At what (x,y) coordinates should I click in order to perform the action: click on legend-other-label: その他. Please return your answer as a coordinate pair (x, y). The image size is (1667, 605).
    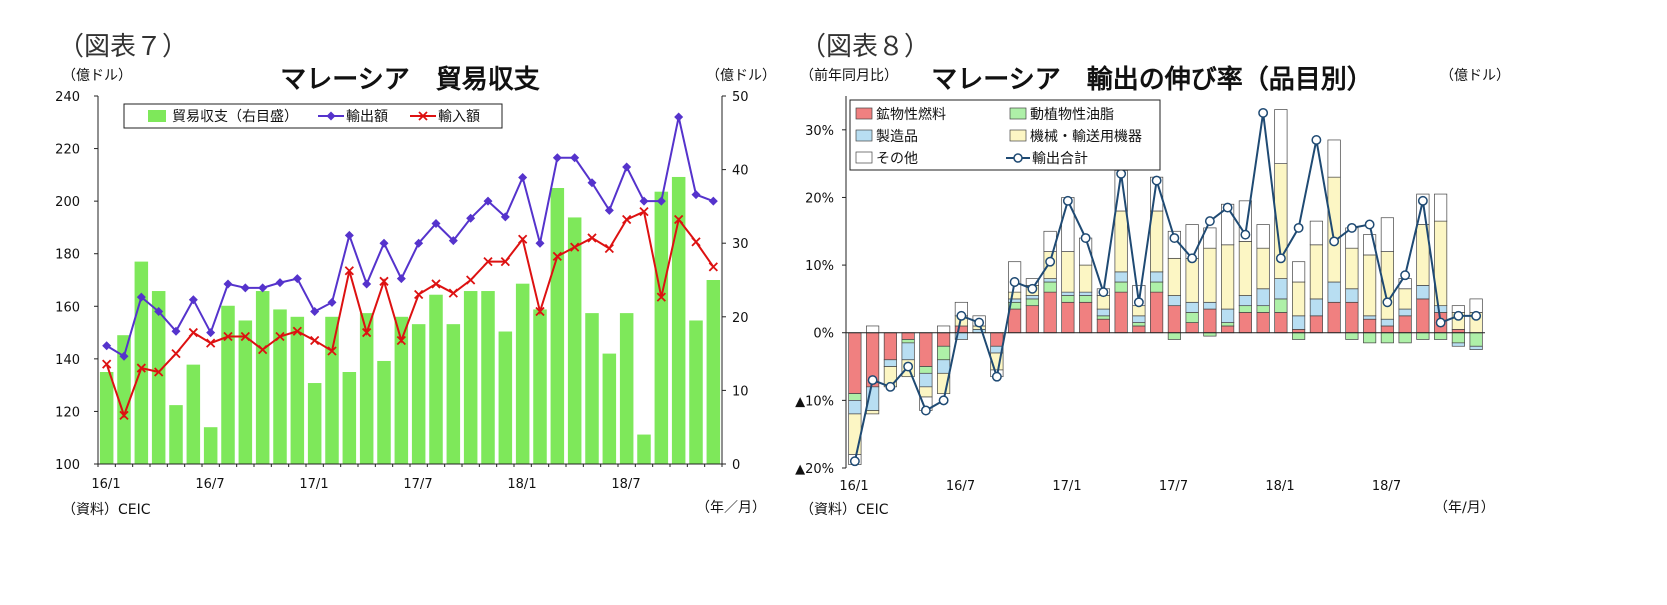
    Looking at the image, I should click on (897, 159).